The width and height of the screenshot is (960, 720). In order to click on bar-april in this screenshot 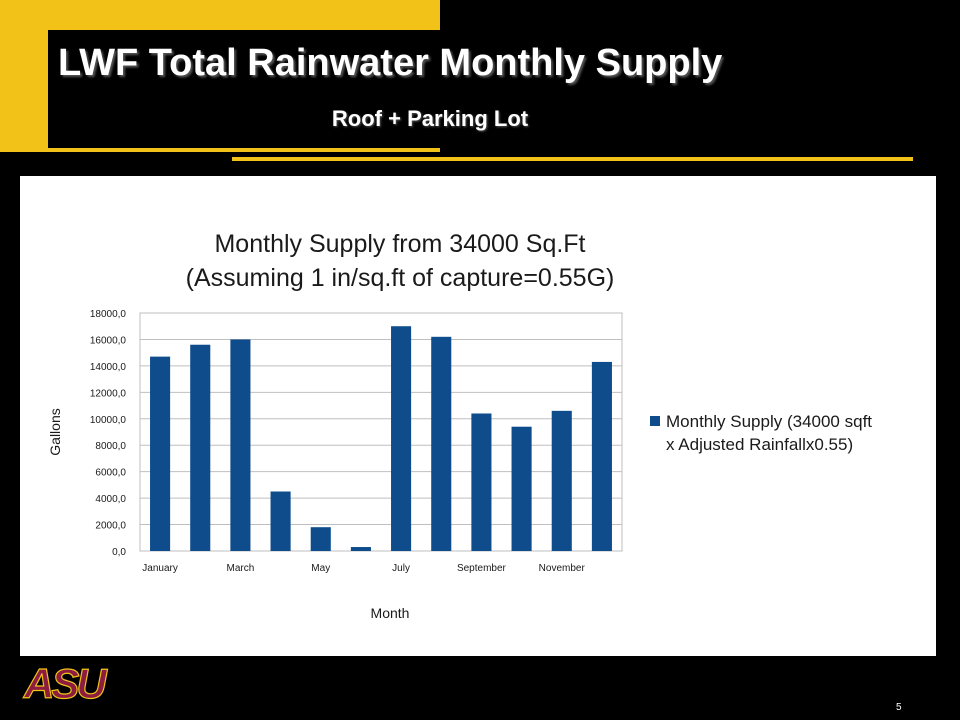, I will do `click(280, 521)`.